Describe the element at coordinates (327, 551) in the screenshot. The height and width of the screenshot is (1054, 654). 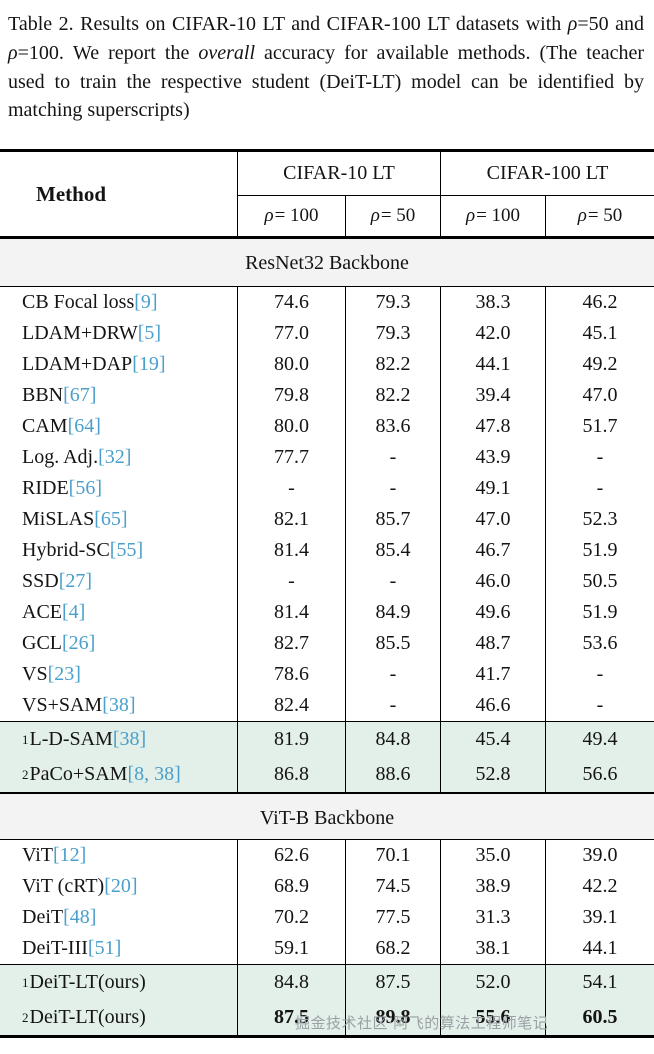
I see `table-row: Hybrid-SC [55] 81.4 85.4 46.7 51.9` at that location.